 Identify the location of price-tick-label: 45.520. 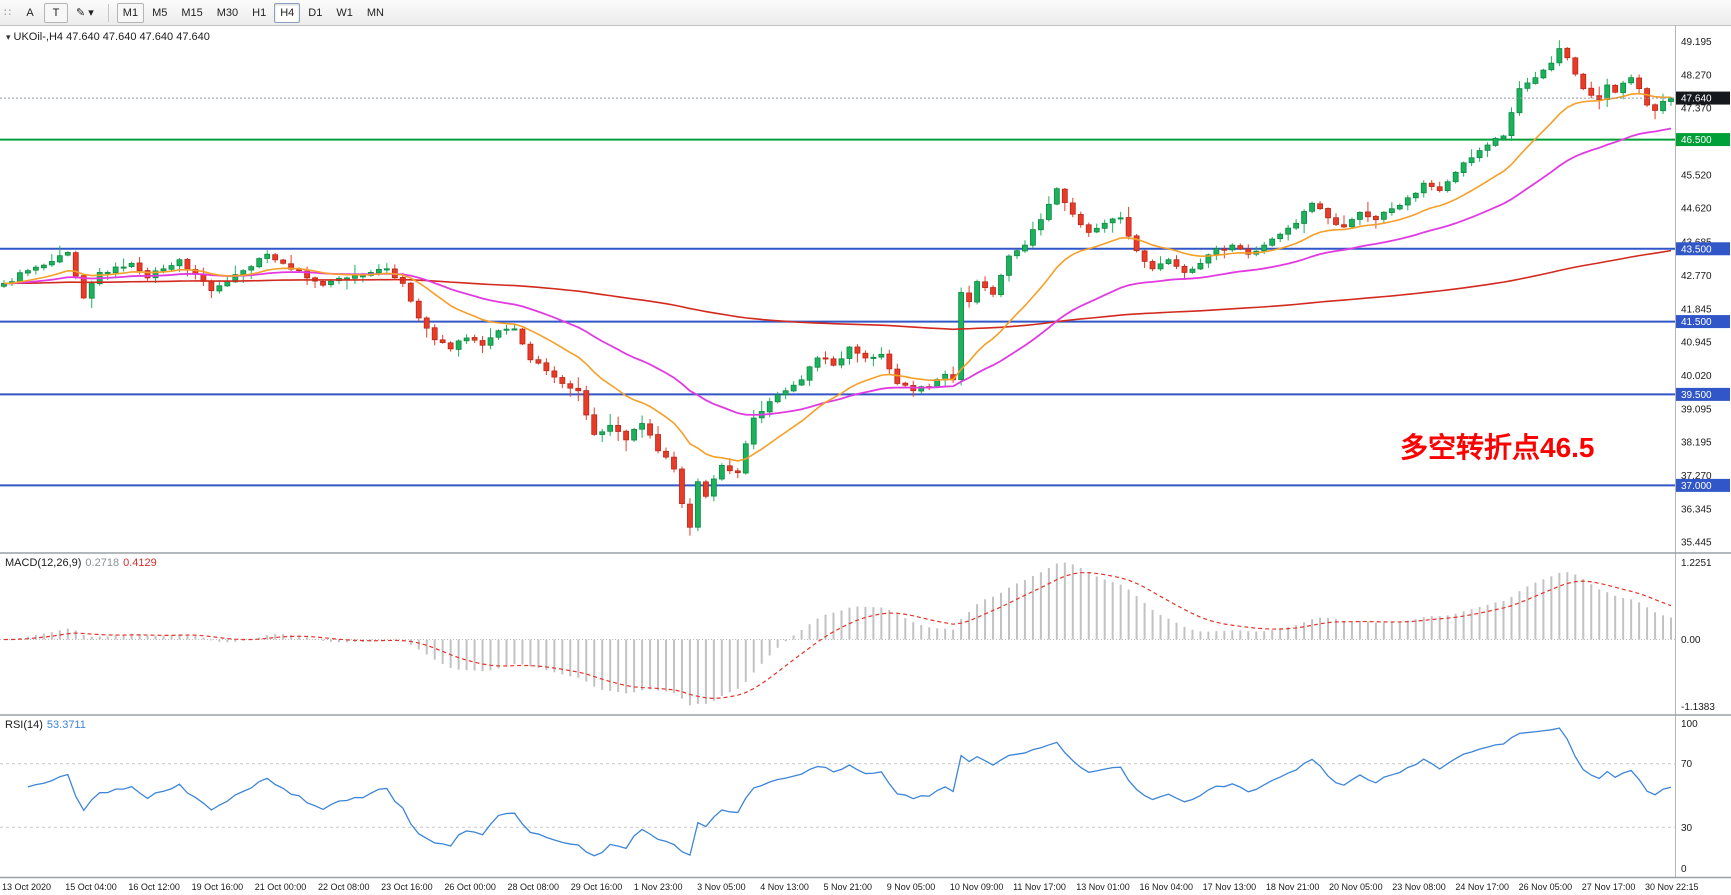
(1696, 176).